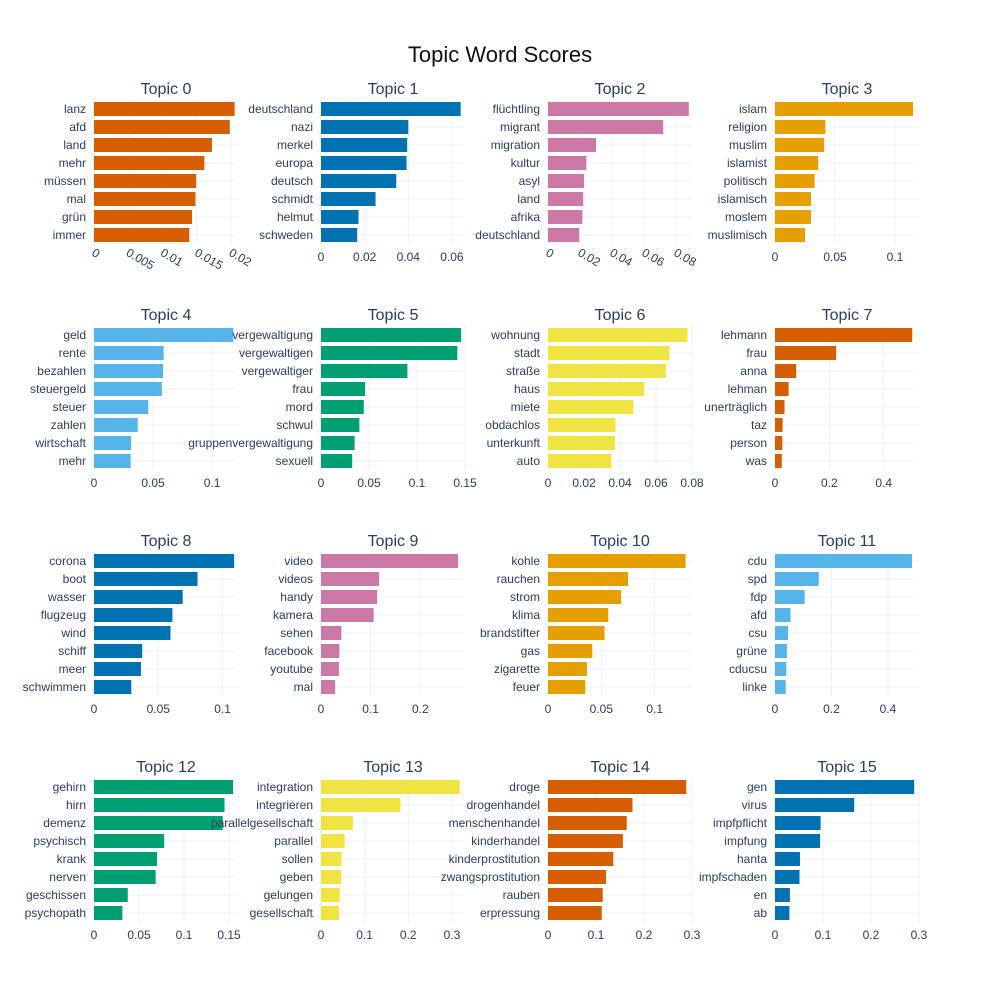 The width and height of the screenshot is (1000, 1000). What do you see at coordinates (529, 461) in the screenshot?
I see `category-label: auto` at bounding box center [529, 461].